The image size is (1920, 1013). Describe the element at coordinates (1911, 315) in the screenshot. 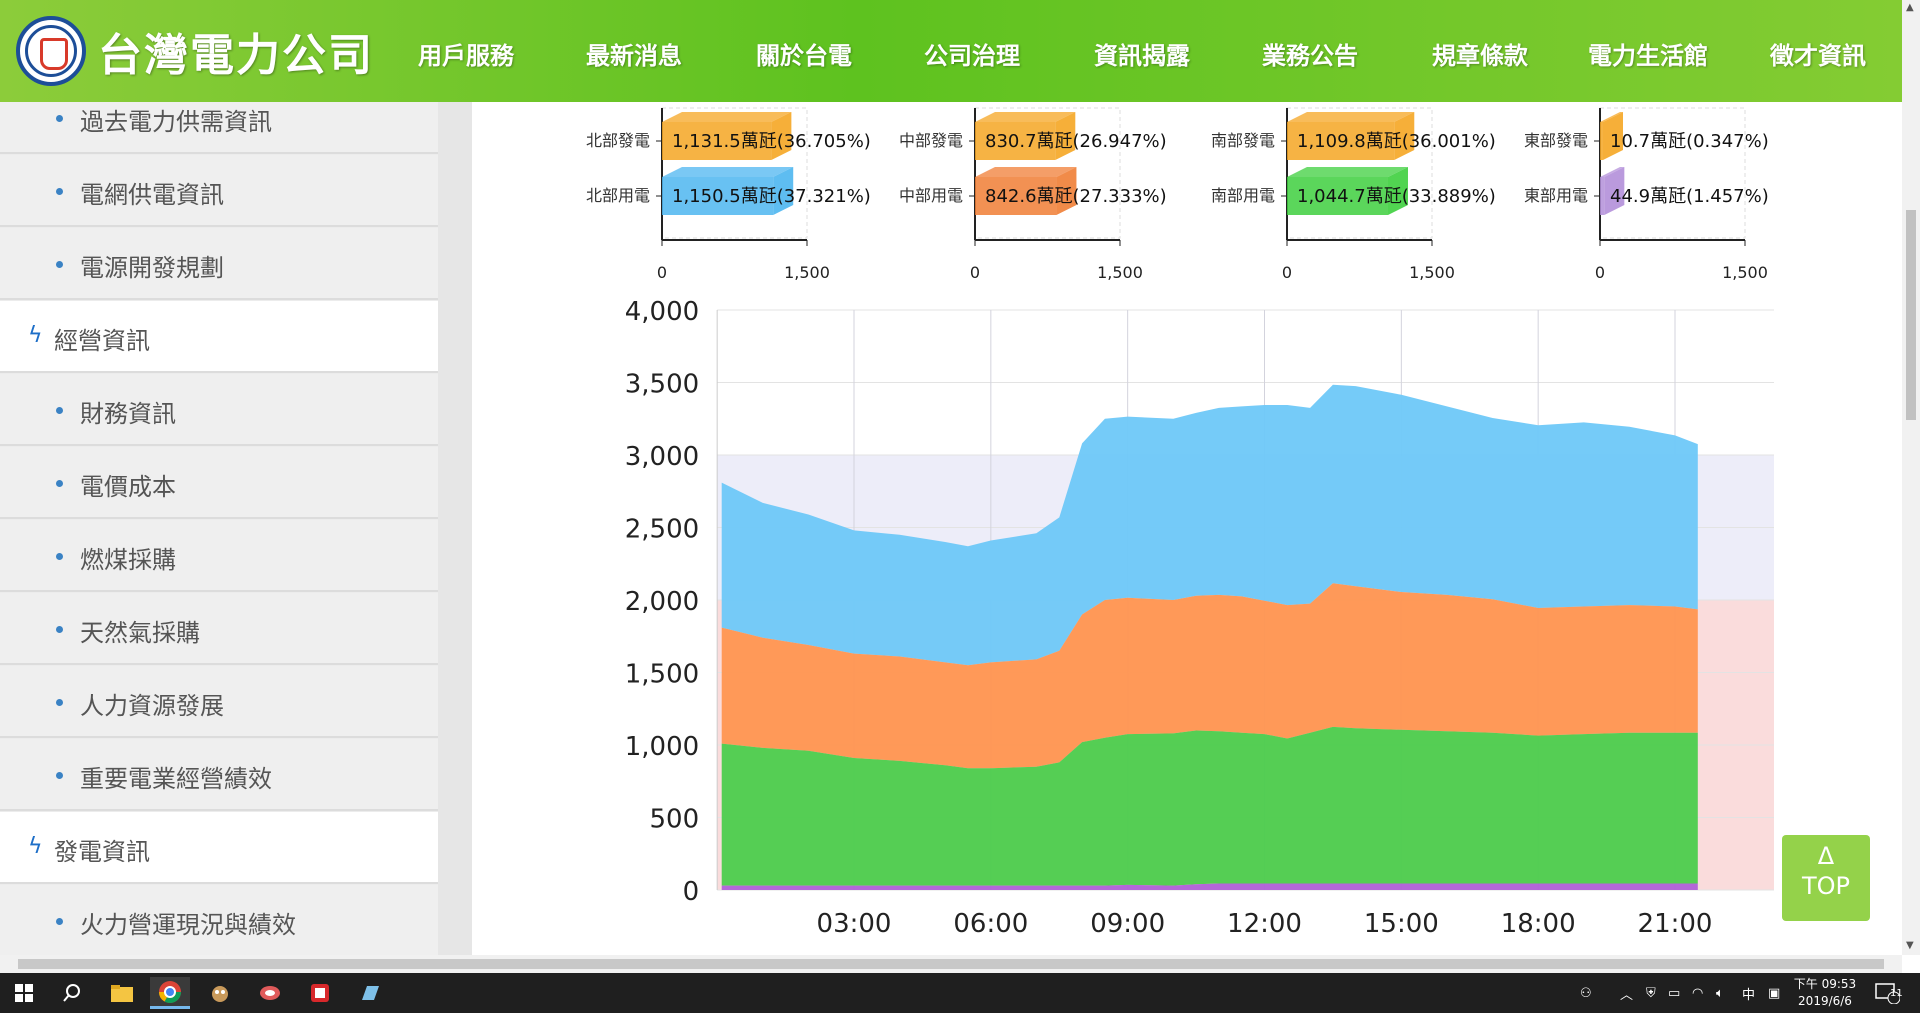

I see `vertical-scroll-thumb` at that location.